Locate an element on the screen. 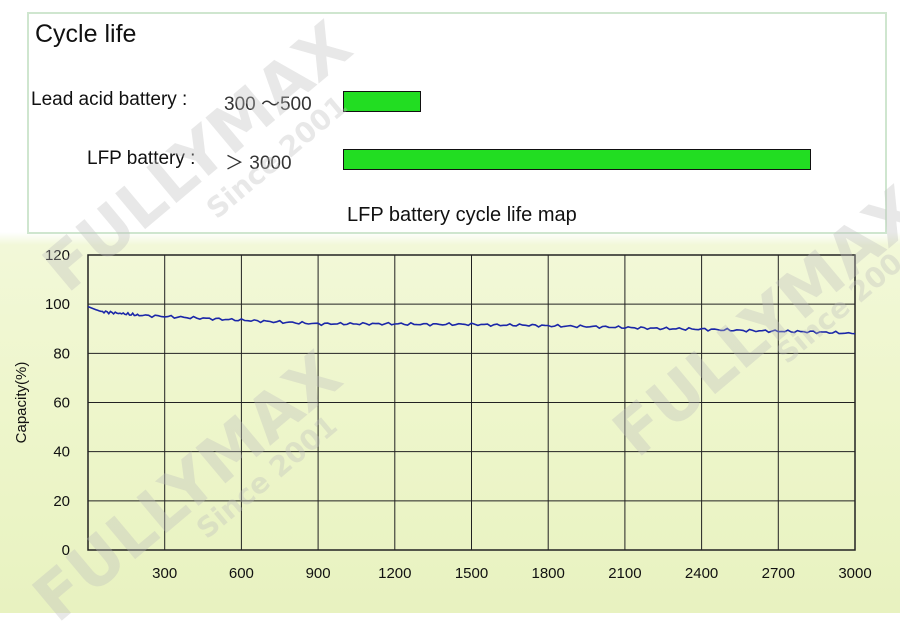 This screenshot has height=637, width=900. y-tick-label: 0 is located at coordinates (66, 550).